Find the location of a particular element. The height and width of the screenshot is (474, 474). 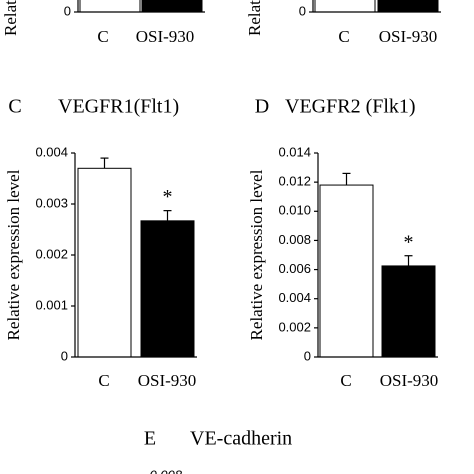

panel-letter: C is located at coordinates (14, 107).